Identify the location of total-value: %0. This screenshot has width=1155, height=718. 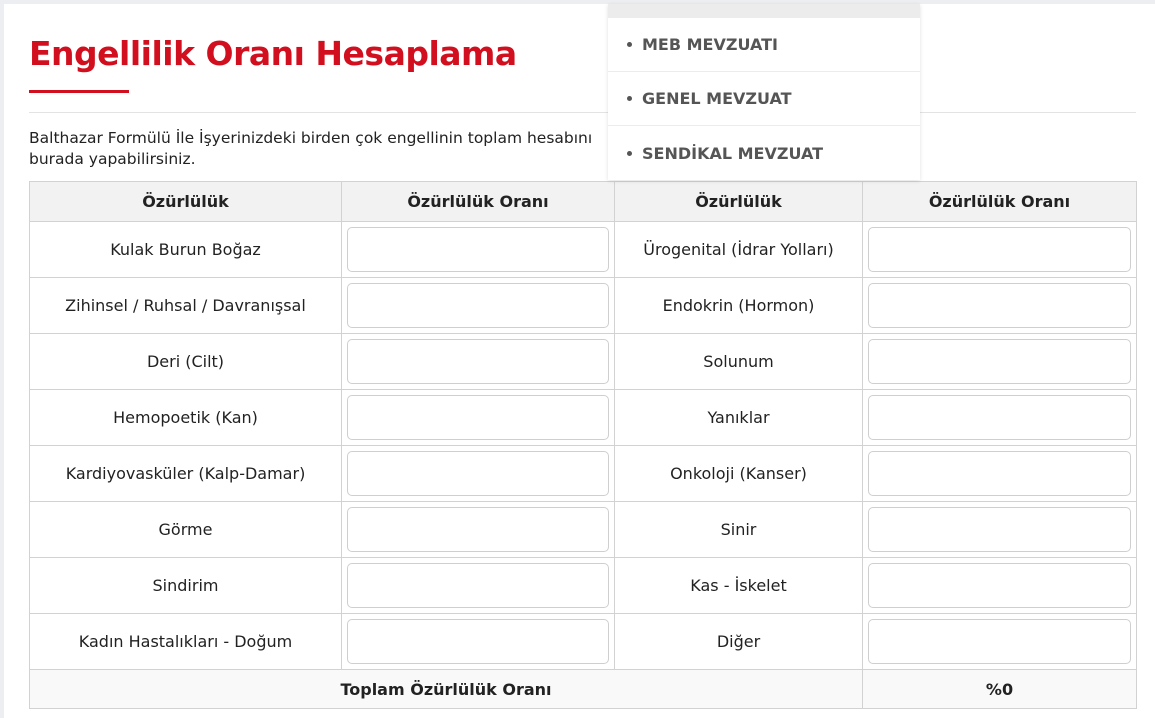
(999, 689).